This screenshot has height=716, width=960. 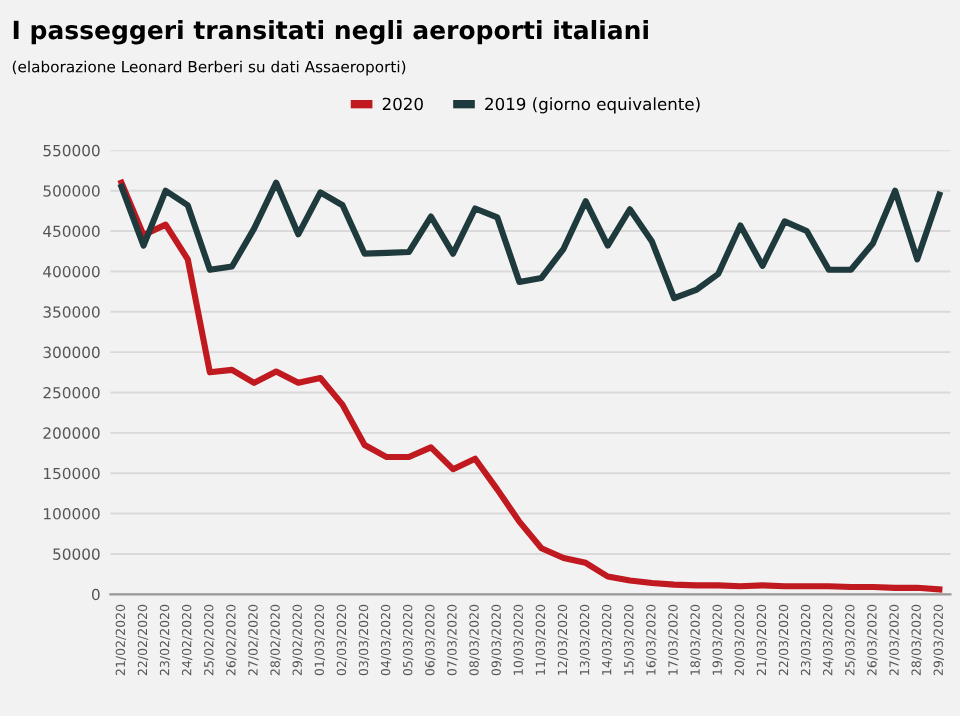 I want to click on chart-title: I passeggeri transitati negli aeroporti italiani, so click(x=330, y=32).